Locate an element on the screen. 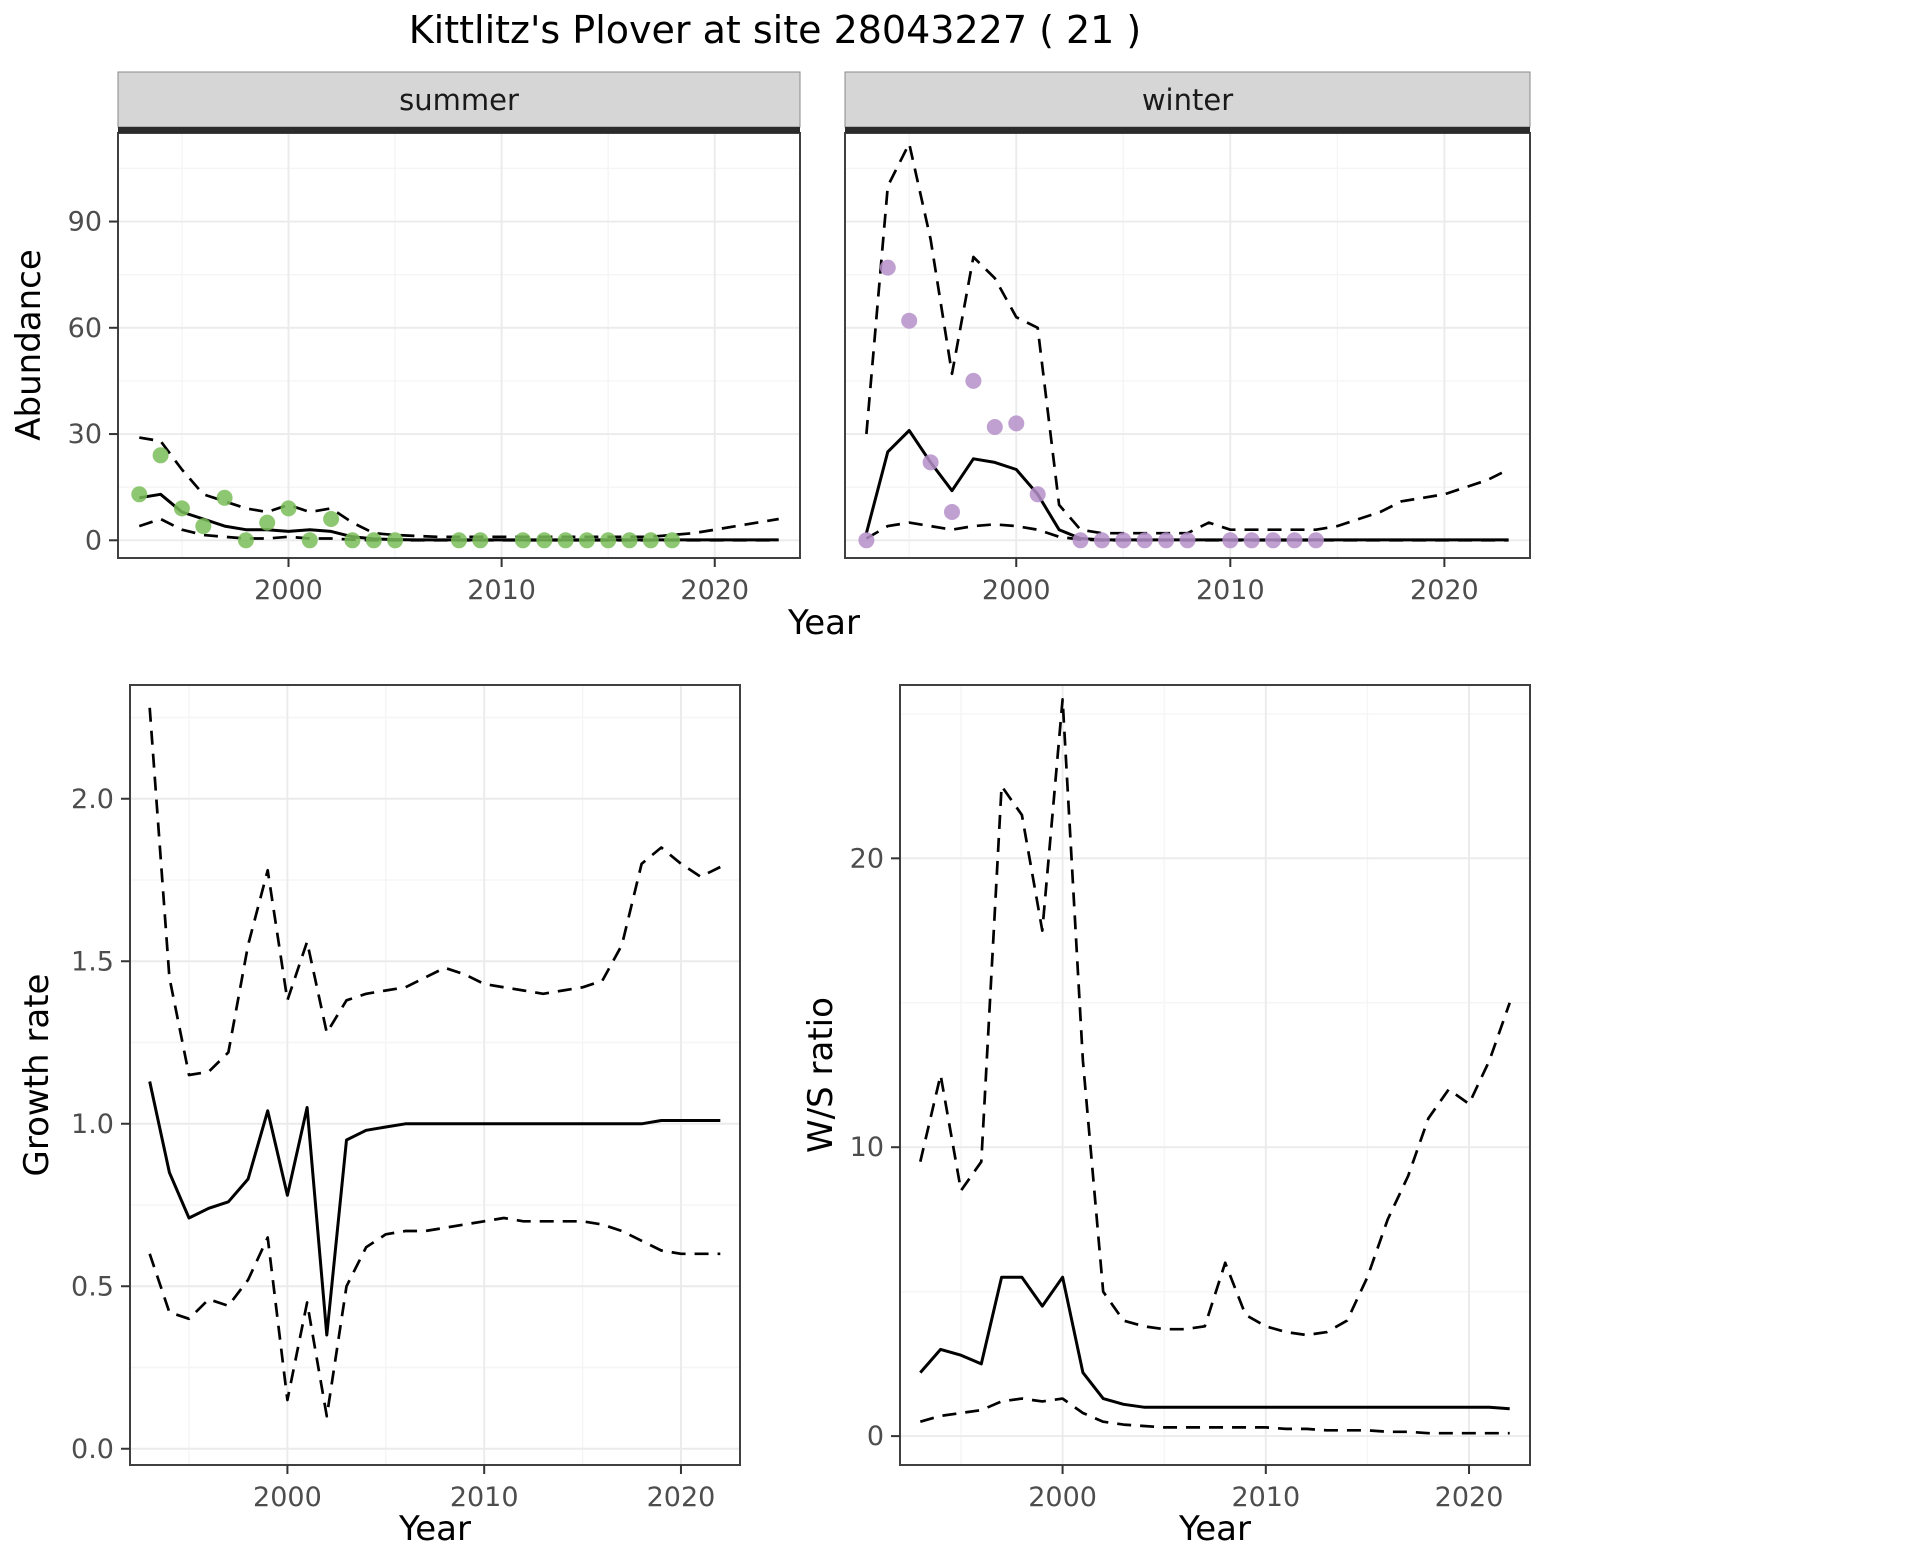 The image size is (1920, 1560). panel-background is located at coordinates (1187, 345).